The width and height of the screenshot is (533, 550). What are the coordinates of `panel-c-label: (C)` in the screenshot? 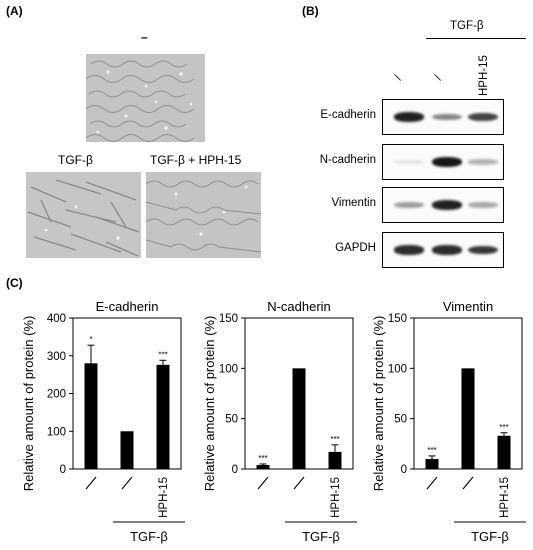 It's located at (14, 283).